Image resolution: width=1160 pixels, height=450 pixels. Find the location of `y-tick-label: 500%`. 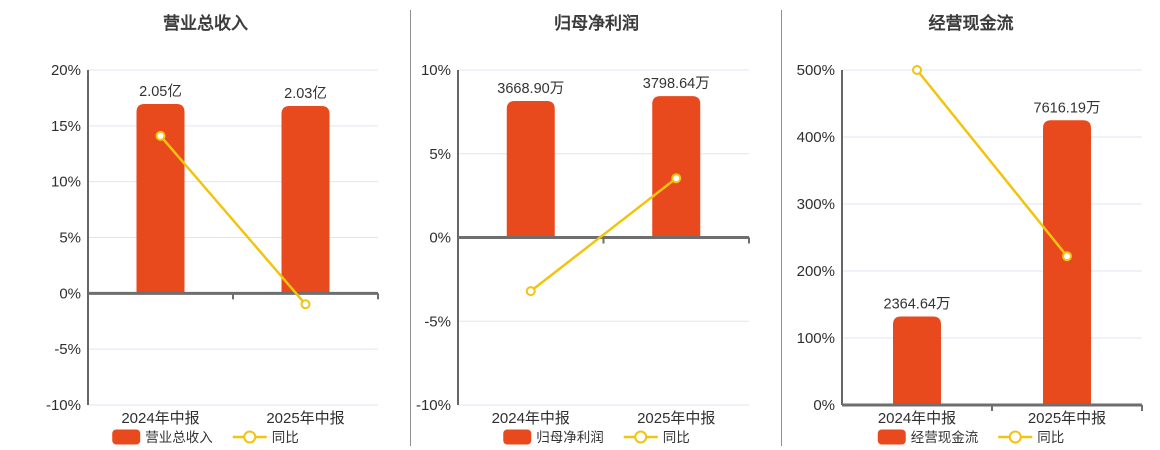

y-tick-label: 500% is located at coordinates (816, 70).